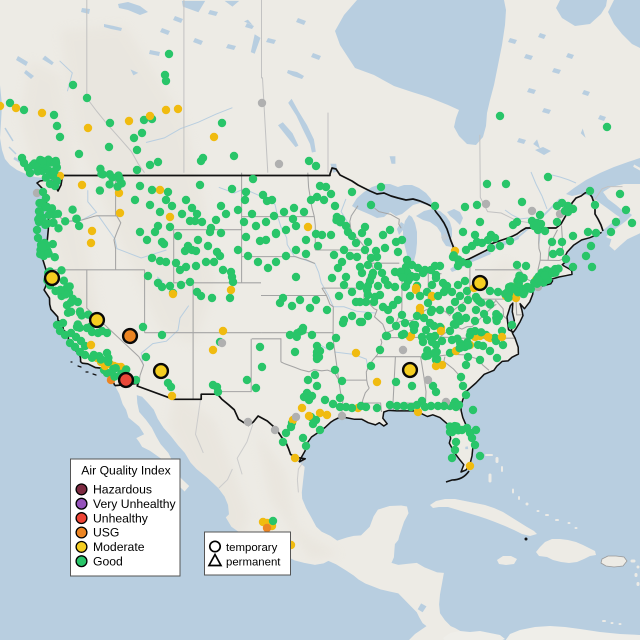  I want to click on svg-text: temporary, so click(252, 548).